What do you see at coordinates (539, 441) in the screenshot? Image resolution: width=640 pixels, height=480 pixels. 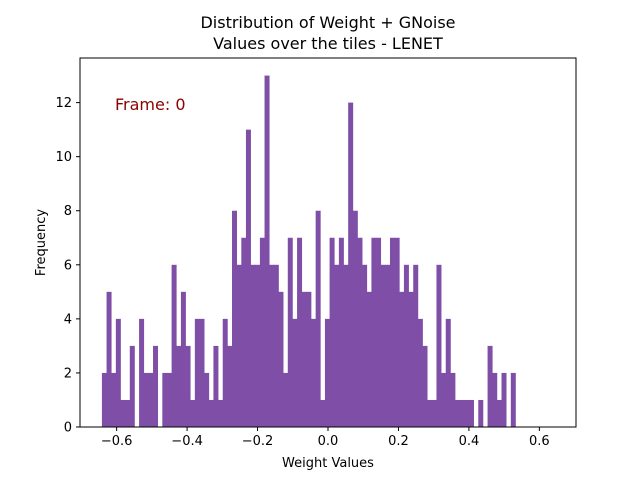 I see `x-tick-label: 0.6` at bounding box center [539, 441].